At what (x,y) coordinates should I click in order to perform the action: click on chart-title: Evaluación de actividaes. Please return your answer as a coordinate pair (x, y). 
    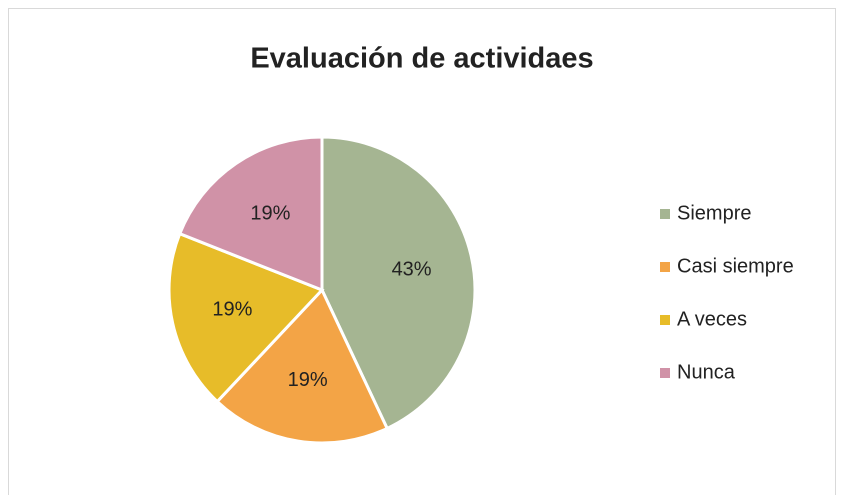
    Looking at the image, I should click on (421, 59).